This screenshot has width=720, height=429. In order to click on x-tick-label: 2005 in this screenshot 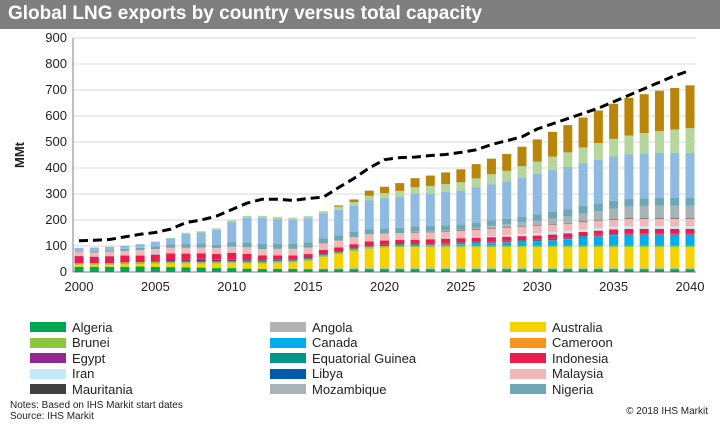, I will do `click(155, 286)`.